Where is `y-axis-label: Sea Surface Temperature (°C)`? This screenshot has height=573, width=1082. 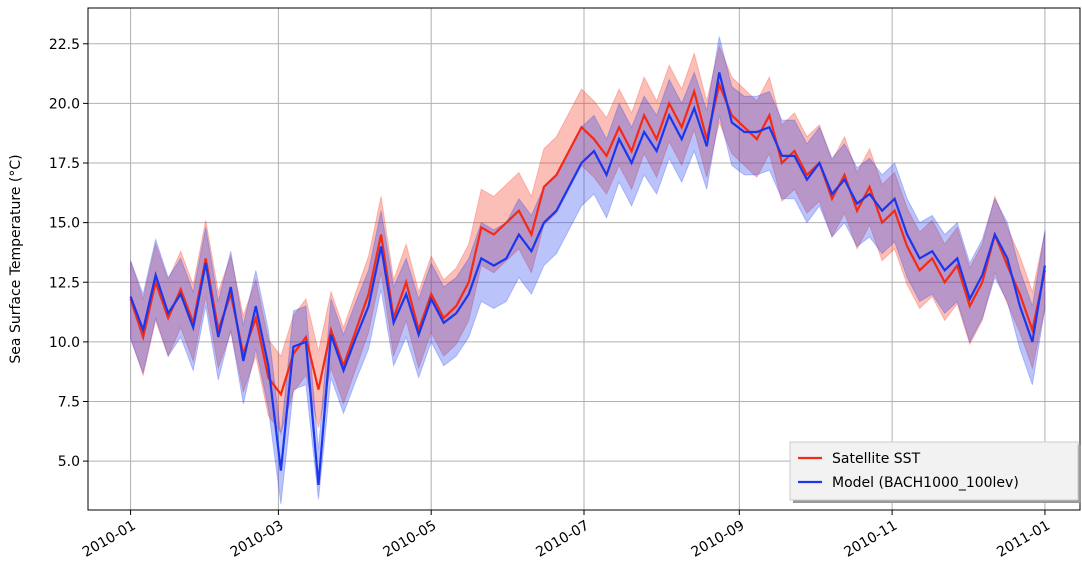 y-axis-label: Sea Surface Temperature (°C) is located at coordinates (16, 258).